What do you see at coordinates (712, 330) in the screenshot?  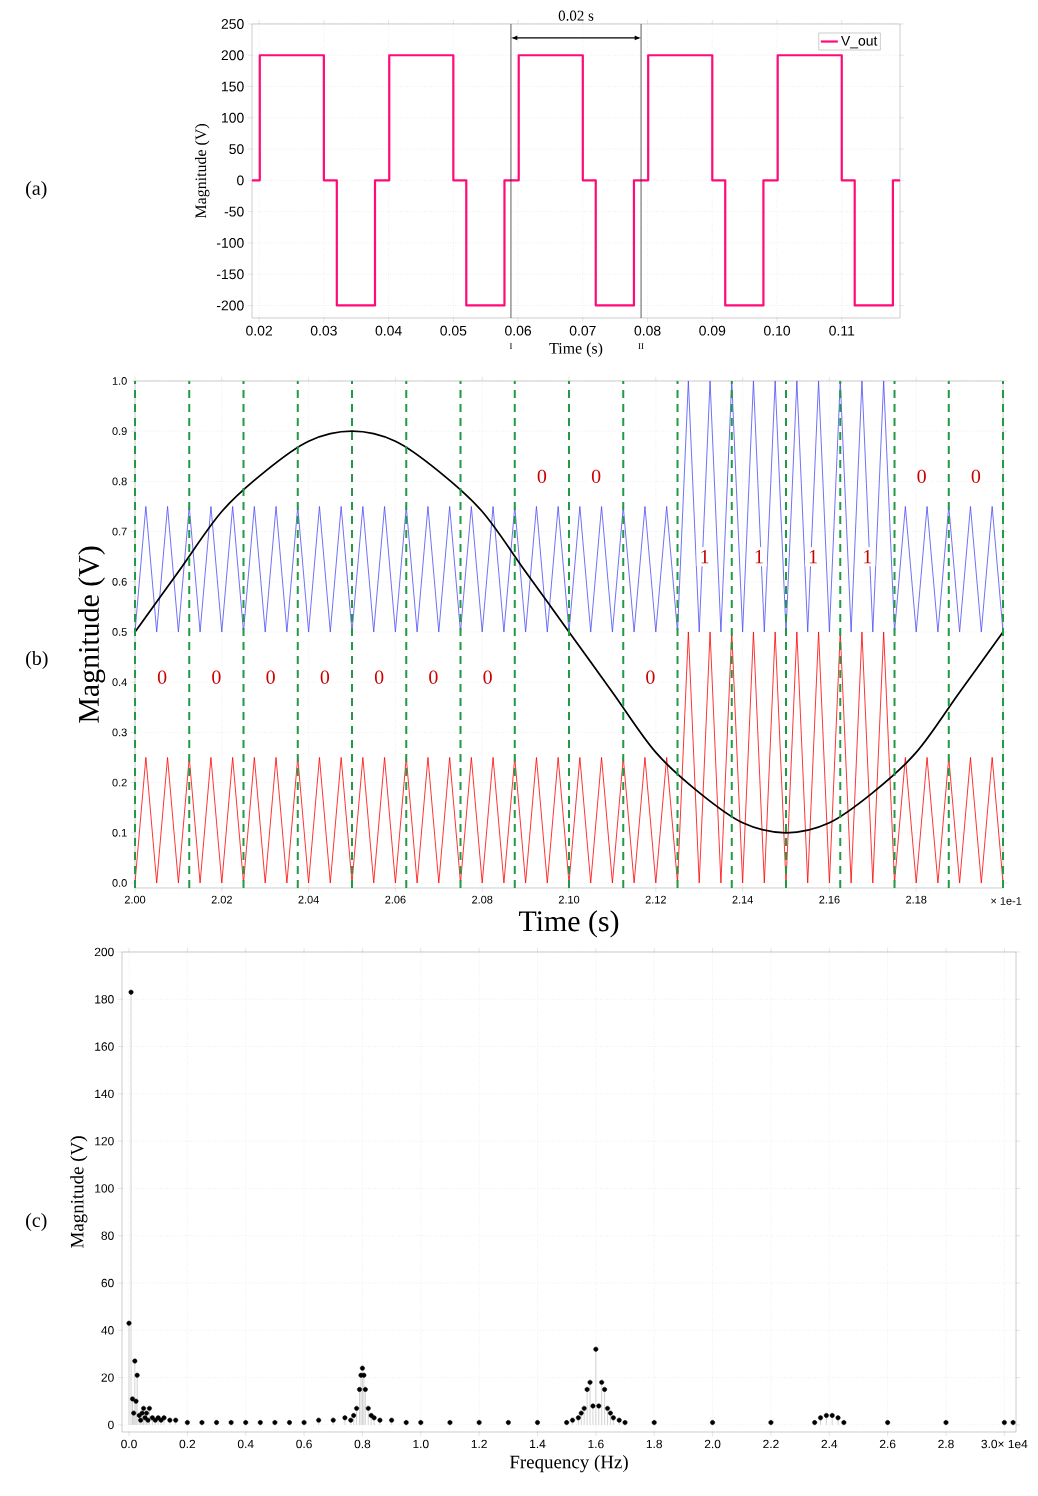 I see `x-tick-label: 0.09` at bounding box center [712, 330].